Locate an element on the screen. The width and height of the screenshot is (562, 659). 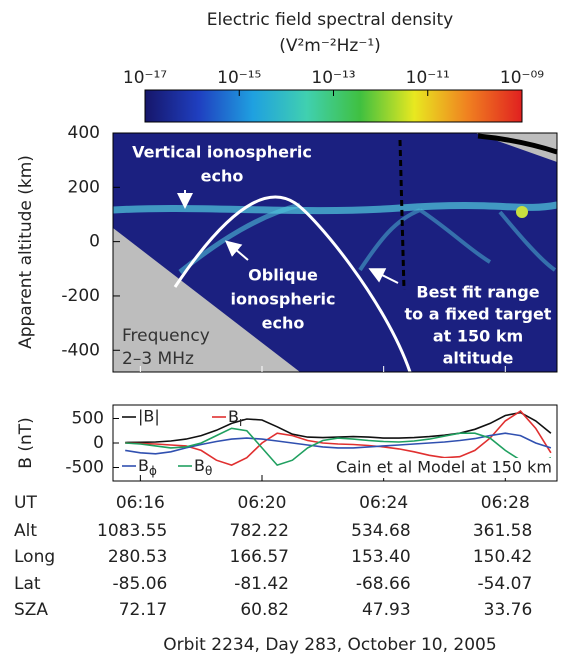
cell: 534.68 is located at coordinates (380, 531).